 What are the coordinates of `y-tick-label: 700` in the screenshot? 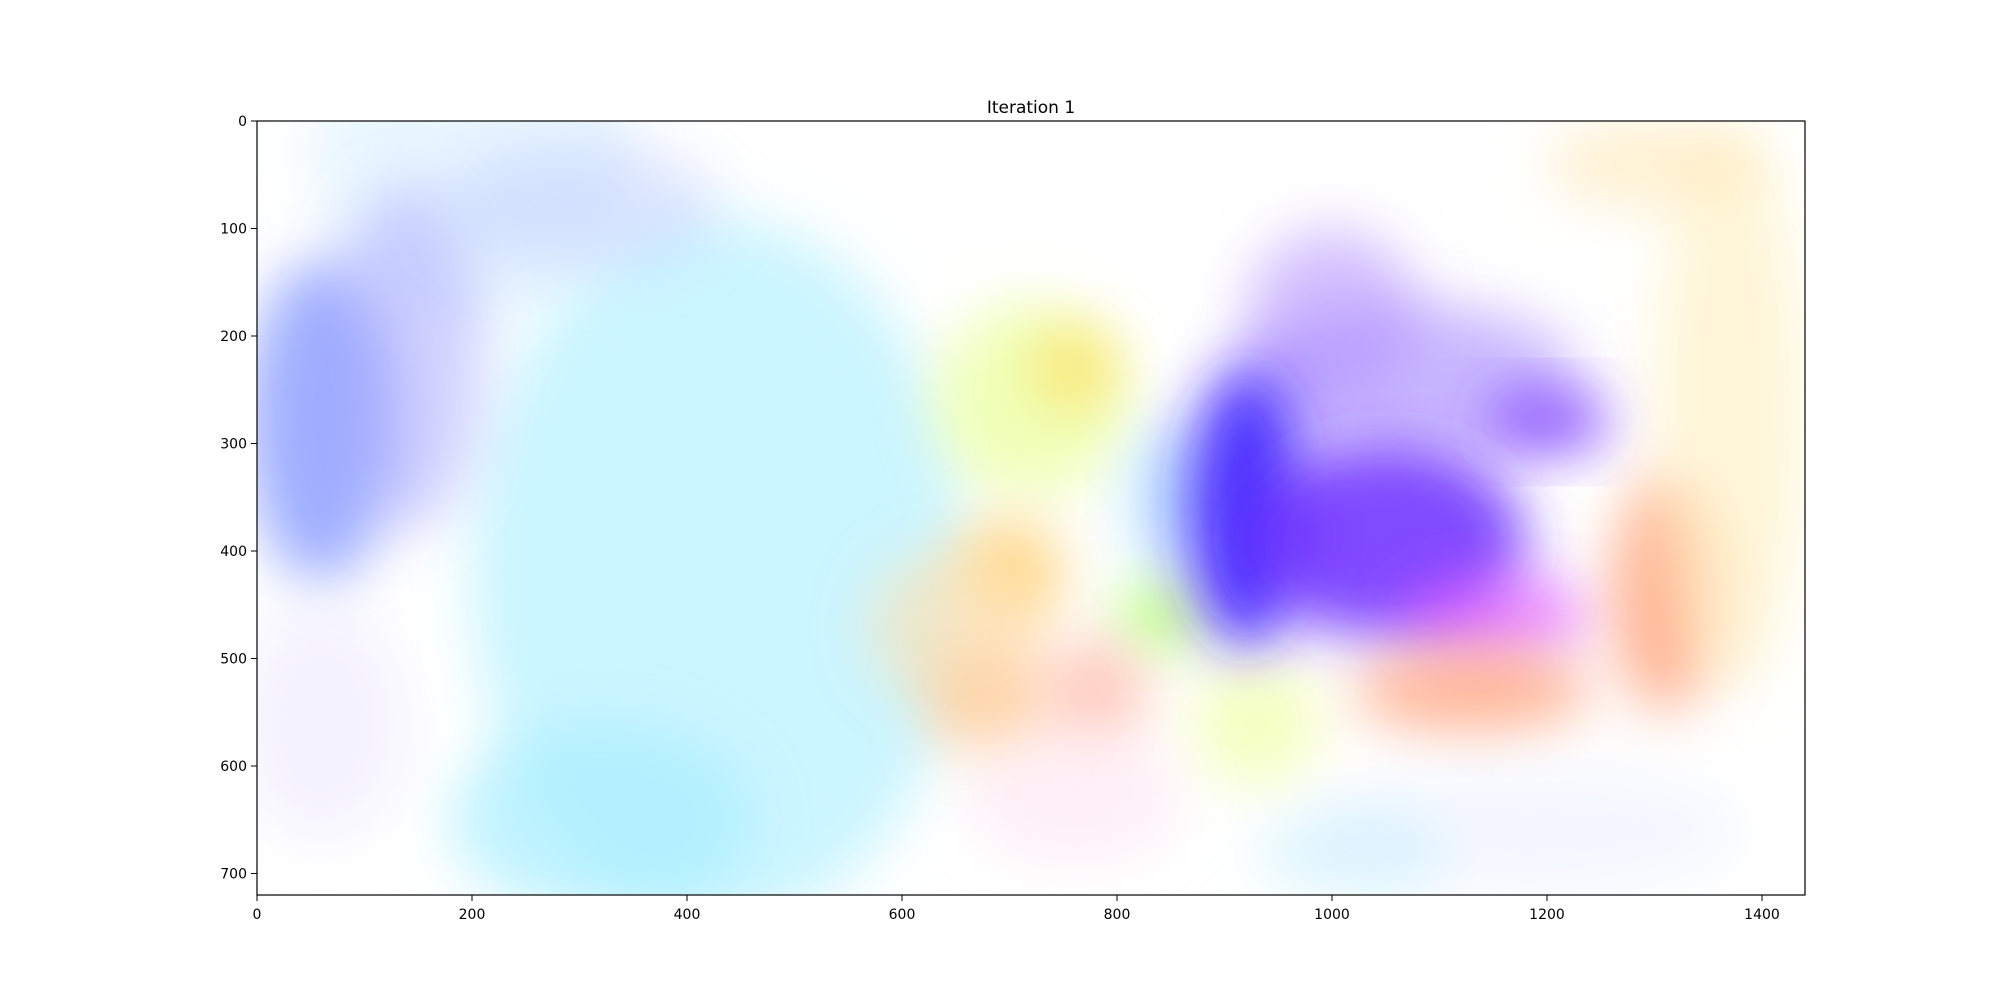 It's located at (233, 875).